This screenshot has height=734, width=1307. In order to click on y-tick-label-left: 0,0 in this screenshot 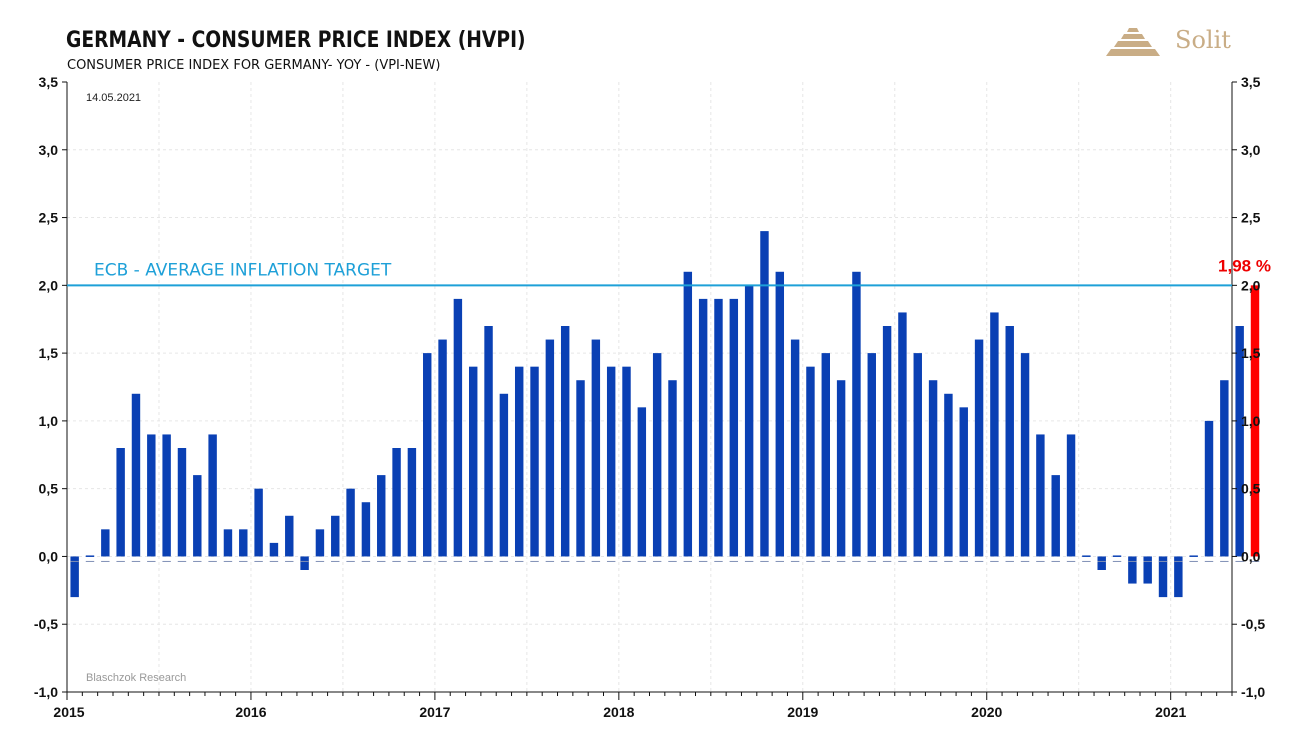, I will do `click(49, 556)`.